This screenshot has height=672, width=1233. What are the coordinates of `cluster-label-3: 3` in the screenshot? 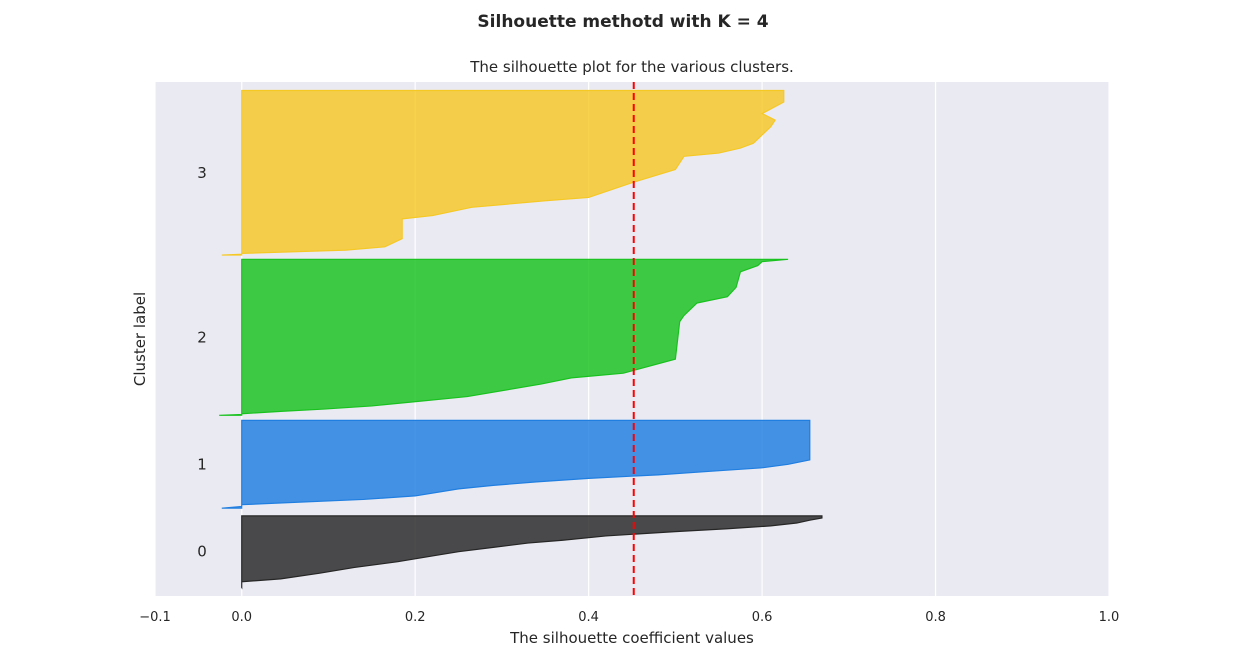 It's located at (202, 173).